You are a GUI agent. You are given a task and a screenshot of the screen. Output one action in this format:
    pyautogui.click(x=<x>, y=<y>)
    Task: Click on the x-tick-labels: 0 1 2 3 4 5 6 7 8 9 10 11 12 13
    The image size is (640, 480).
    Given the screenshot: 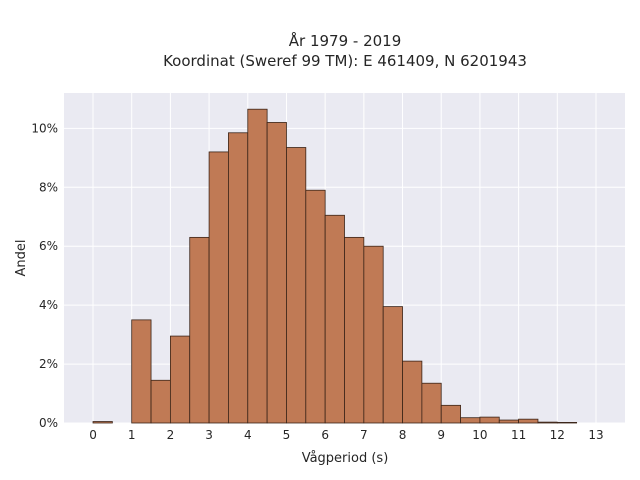 What is the action you would take?
    pyautogui.click(x=346, y=435)
    